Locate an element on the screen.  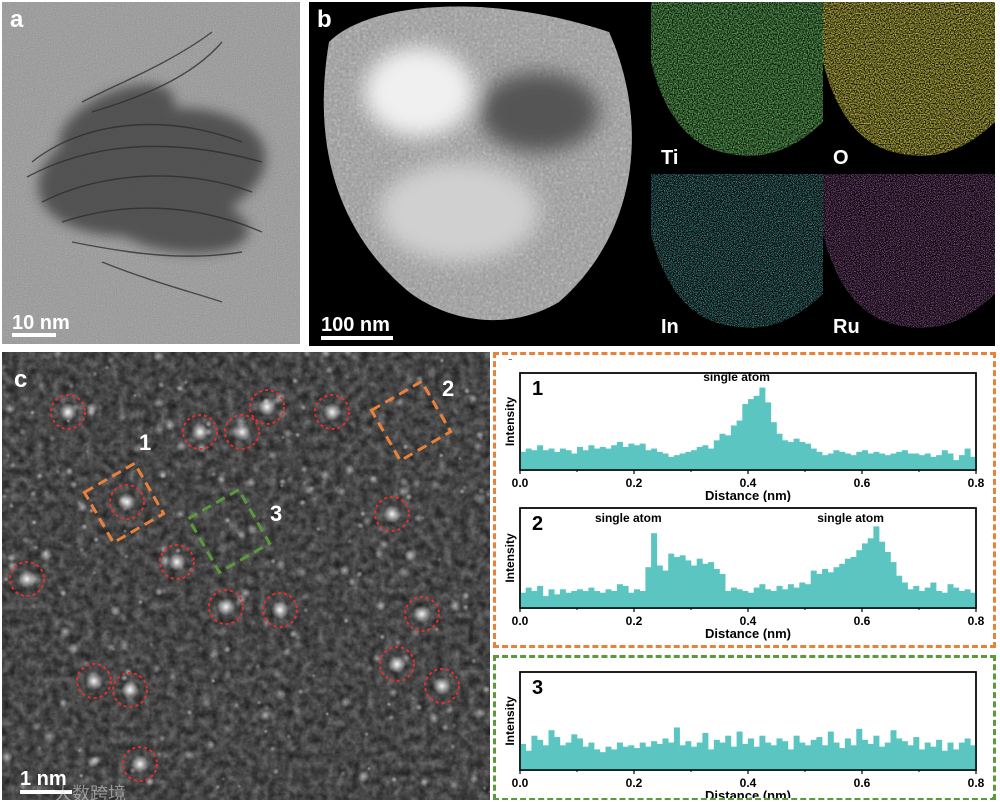
plot-number: 2 is located at coordinates (537, 524).